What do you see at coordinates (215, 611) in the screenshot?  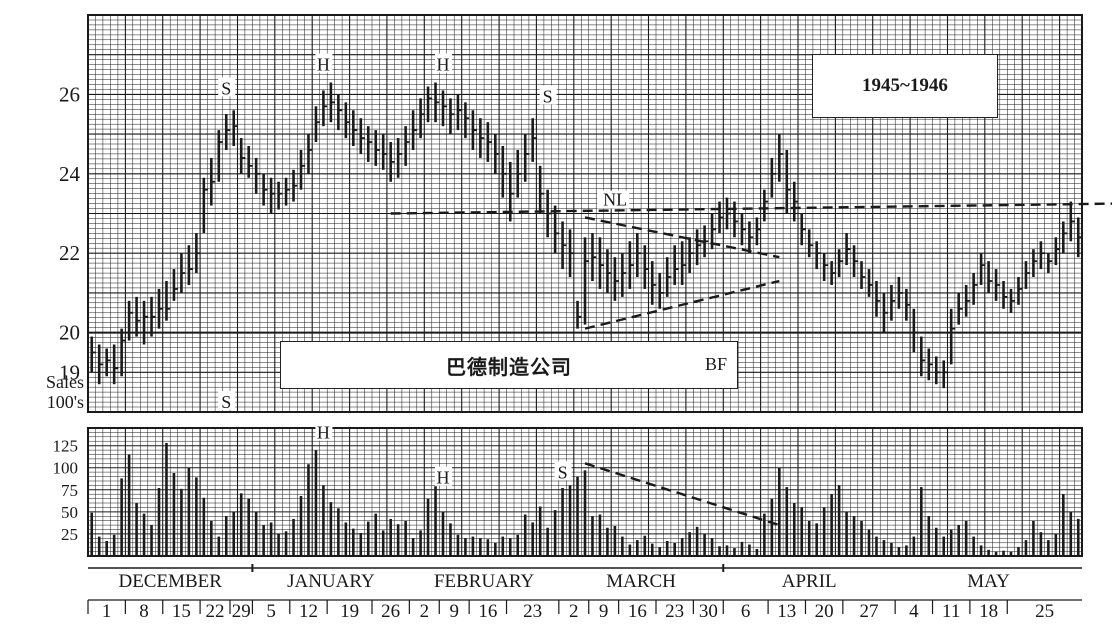 I see `week-label: 22` at bounding box center [215, 611].